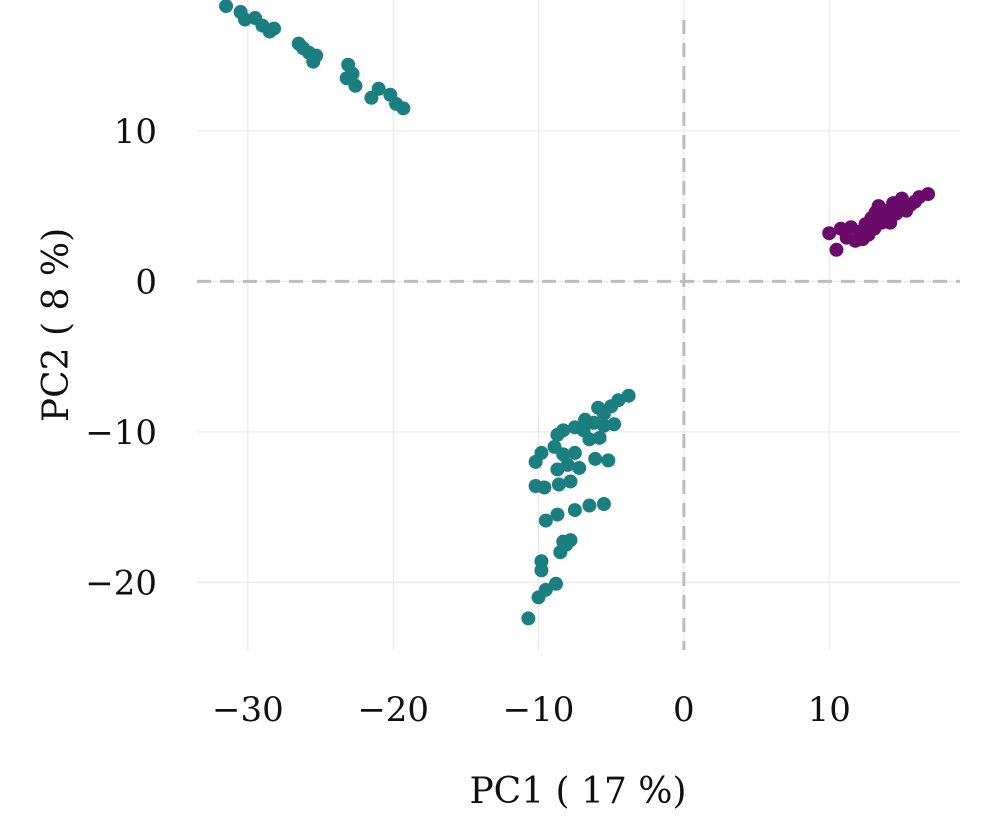 The image size is (1000, 820). Describe the element at coordinates (121, 583) in the screenshot. I see `y-tick-label: −20` at that location.